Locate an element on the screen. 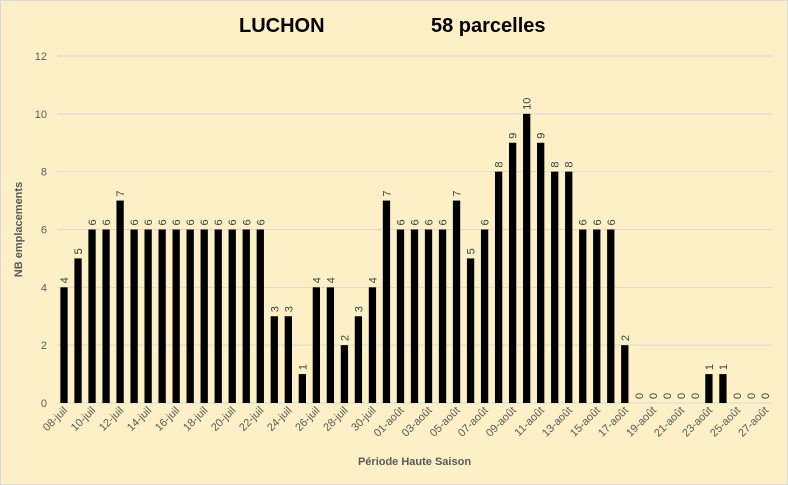 The image size is (788, 485). x-tick-label: 22-juil is located at coordinates (251, 419).